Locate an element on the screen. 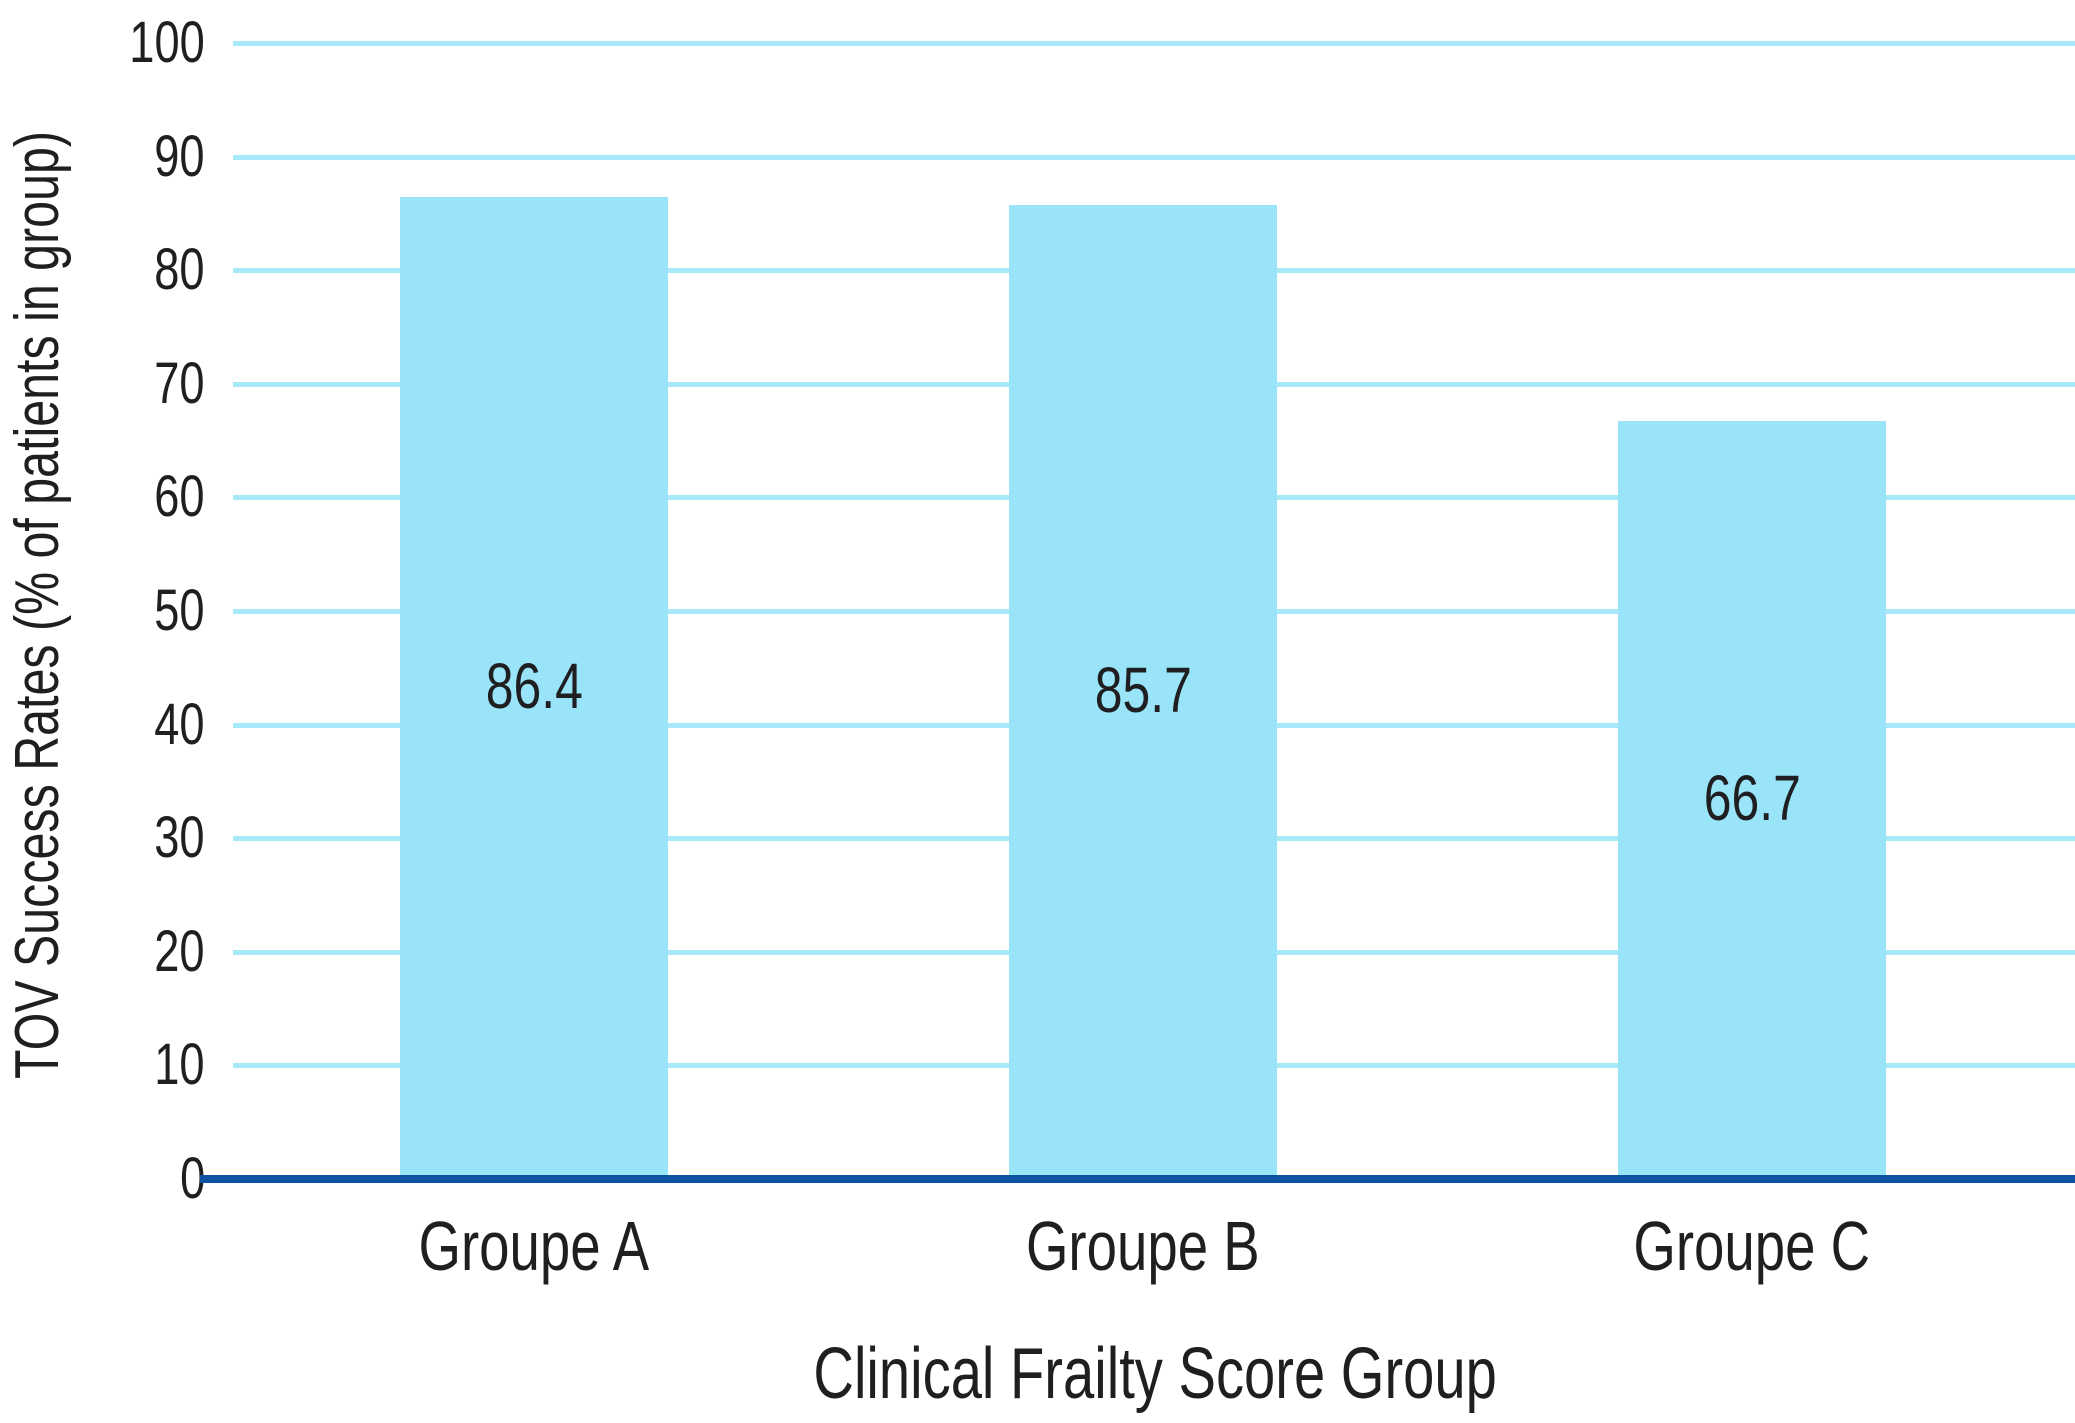  x-axis-line is located at coordinates (1137, 1179).